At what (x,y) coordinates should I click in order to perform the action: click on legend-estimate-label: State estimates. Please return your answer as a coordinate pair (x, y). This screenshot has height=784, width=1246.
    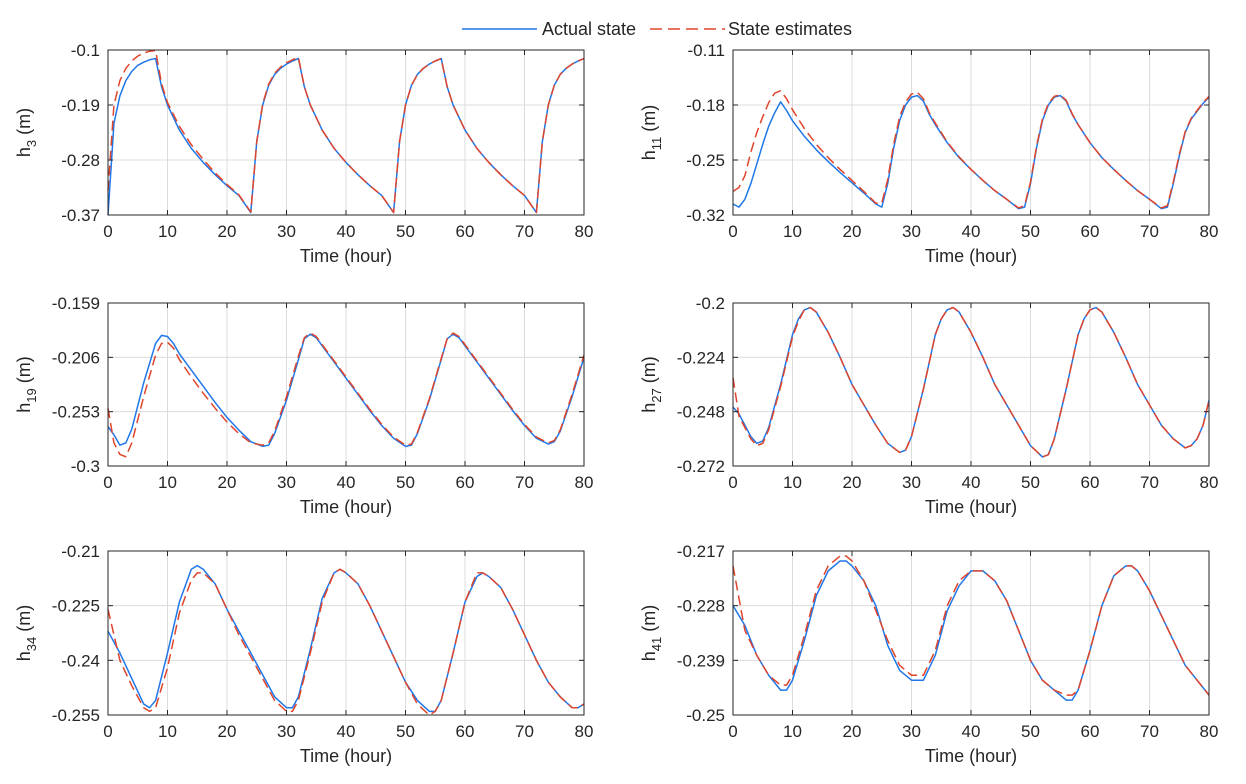
    Looking at the image, I should click on (790, 29).